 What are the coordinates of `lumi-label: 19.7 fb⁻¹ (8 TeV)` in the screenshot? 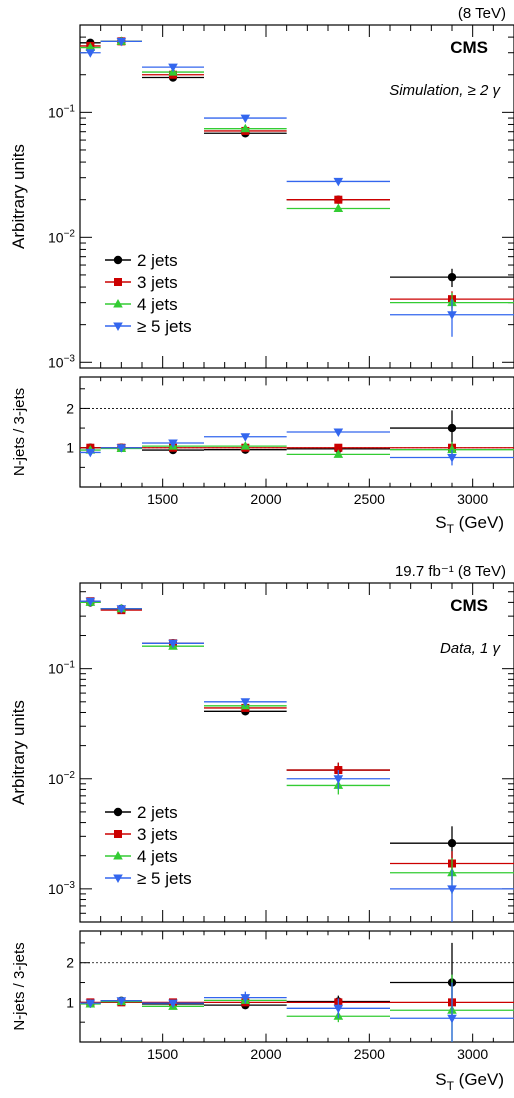 It's located at (450, 571).